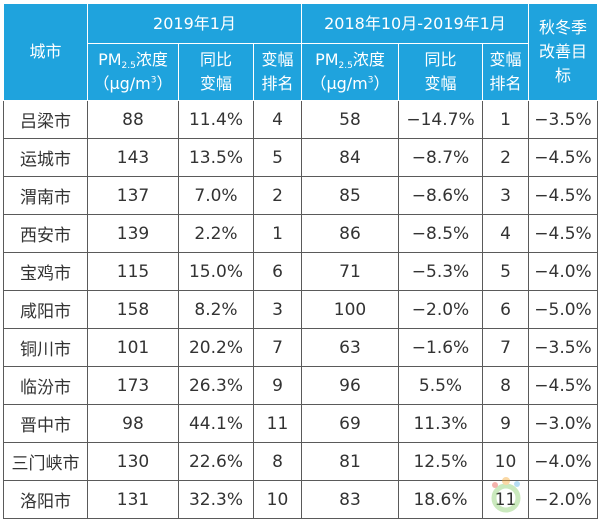  What do you see at coordinates (505, 347) in the screenshot?
I see `cell-rank2: 7` at bounding box center [505, 347].